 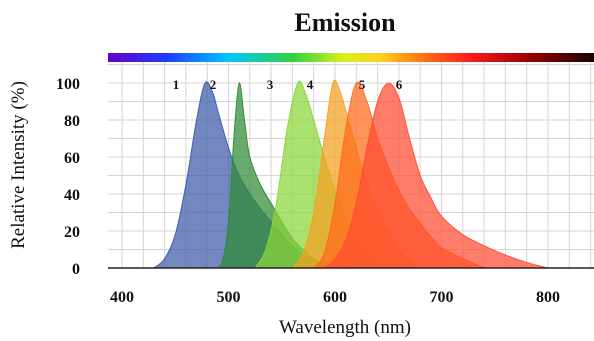 I want to click on x-tick-label: 600, so click(x=335, y=297).